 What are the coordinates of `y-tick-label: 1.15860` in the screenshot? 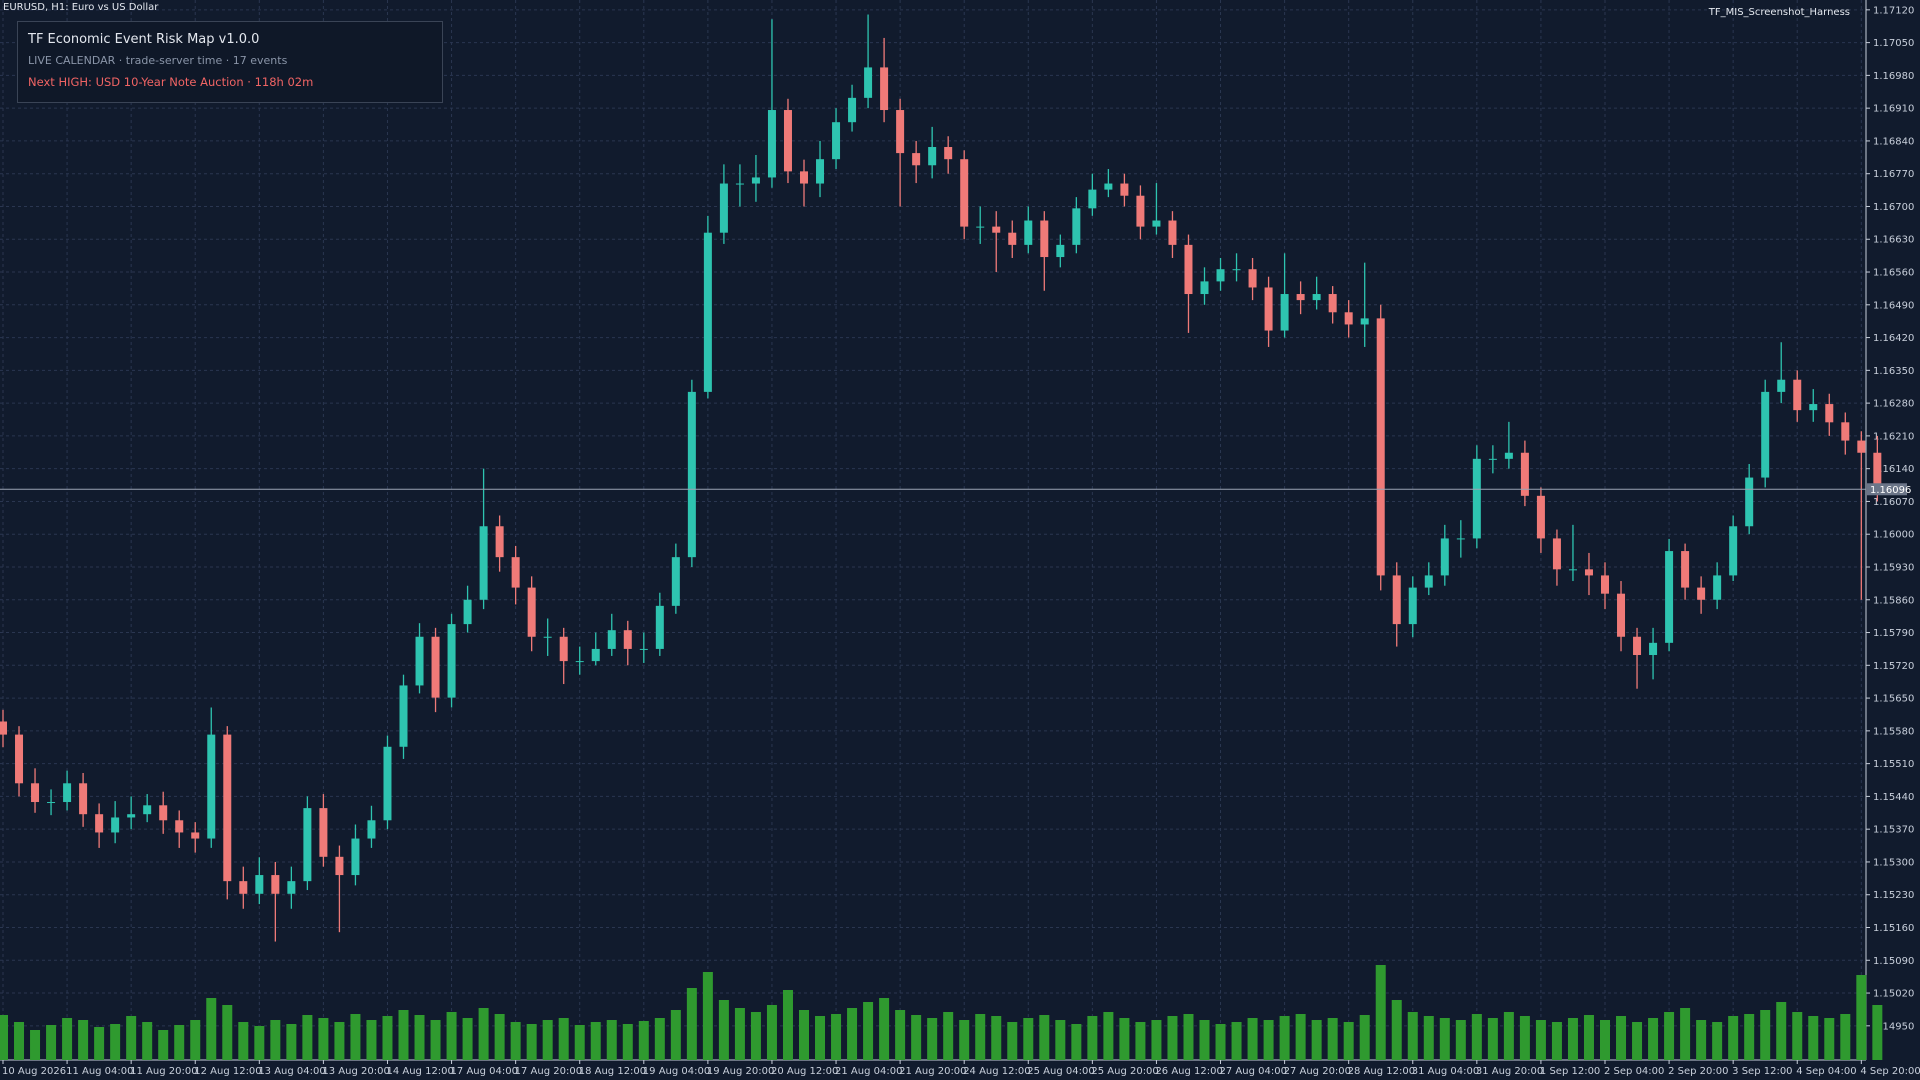 It's located at (1893, 600).